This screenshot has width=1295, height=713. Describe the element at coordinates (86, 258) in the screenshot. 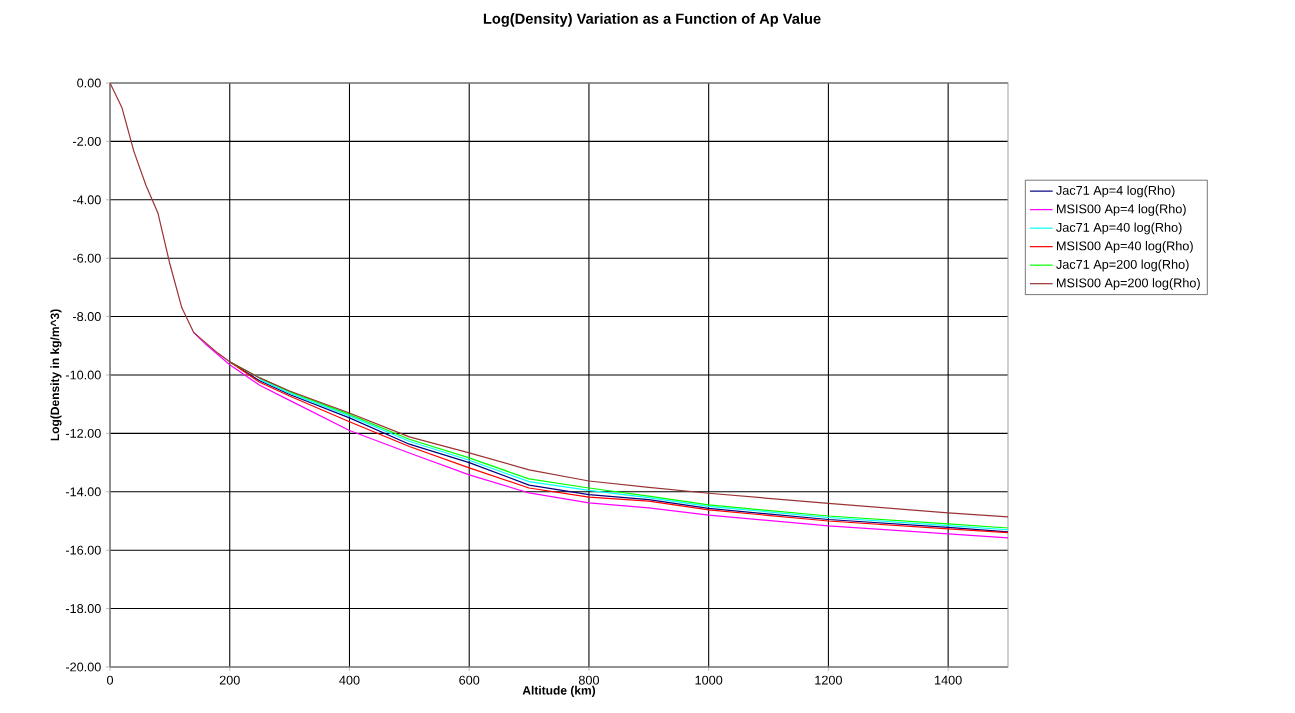

I see `y-tick-label: -6.00` at that location.